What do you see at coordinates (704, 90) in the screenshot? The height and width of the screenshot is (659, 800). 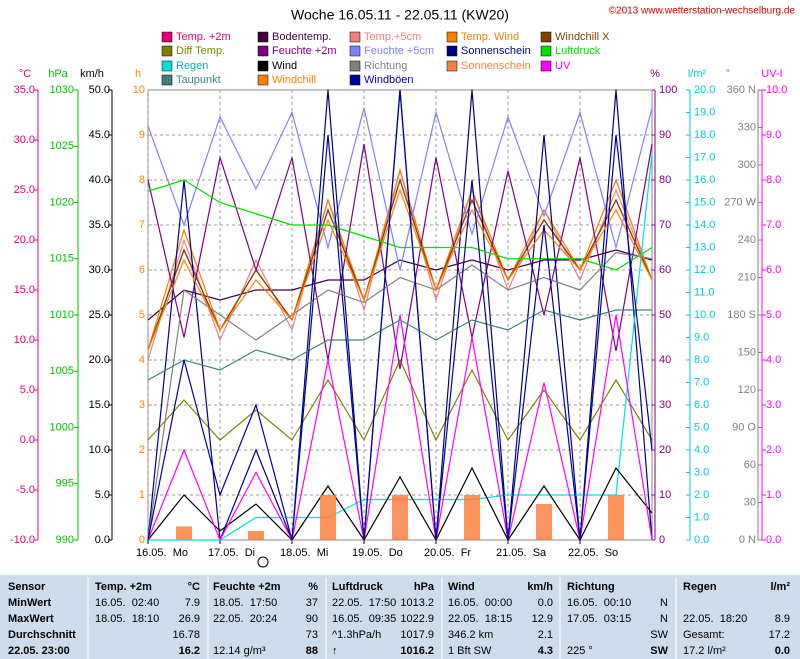 I see `y-tick-label: 20.0` at bounding box center [704, 90].